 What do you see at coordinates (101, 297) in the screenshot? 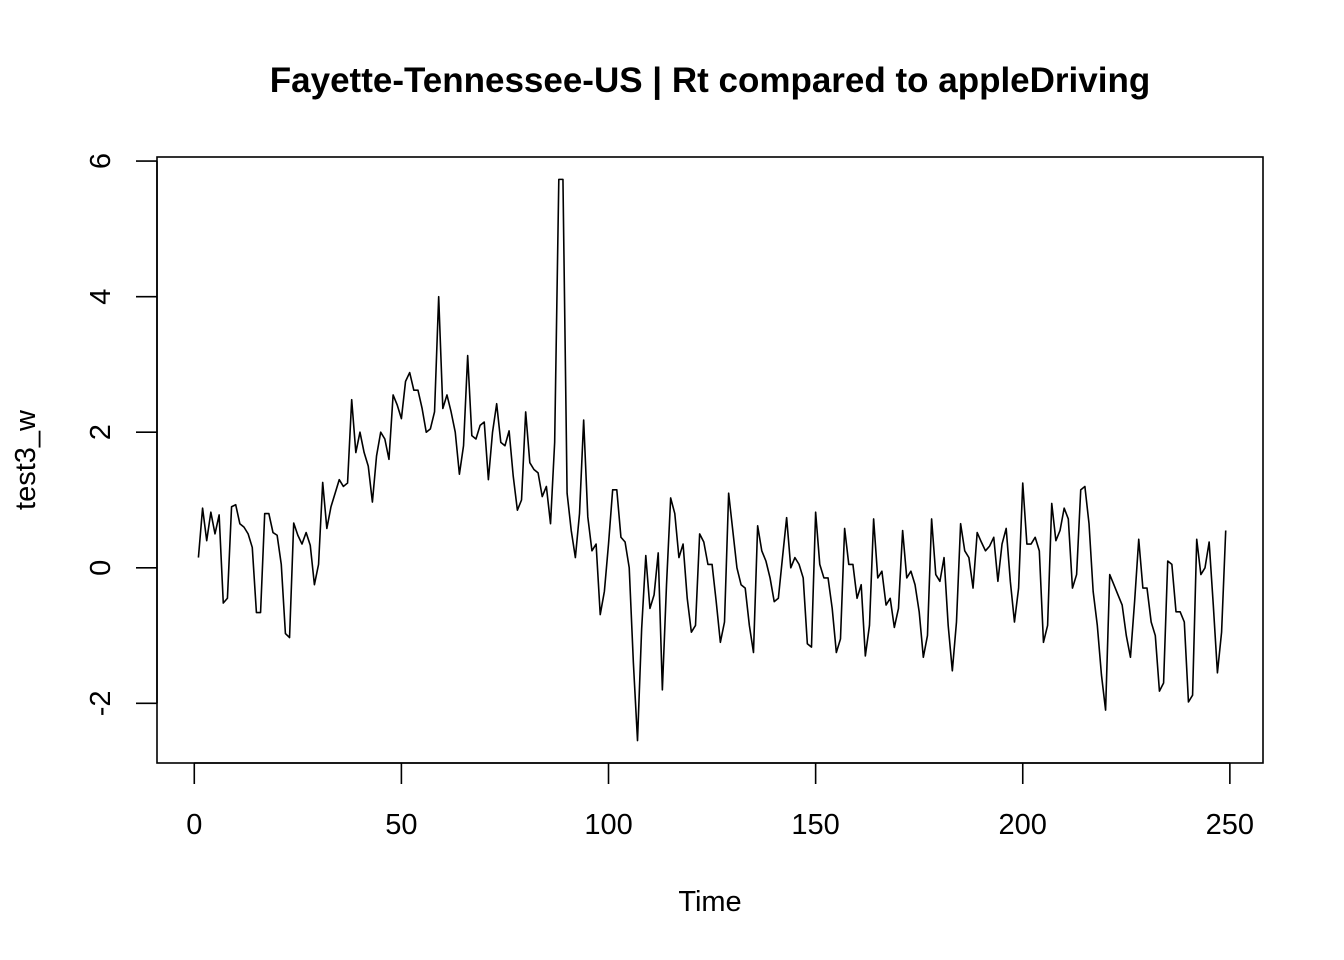
I see `y-tick-label: 4` at bounding box center [101, 297].